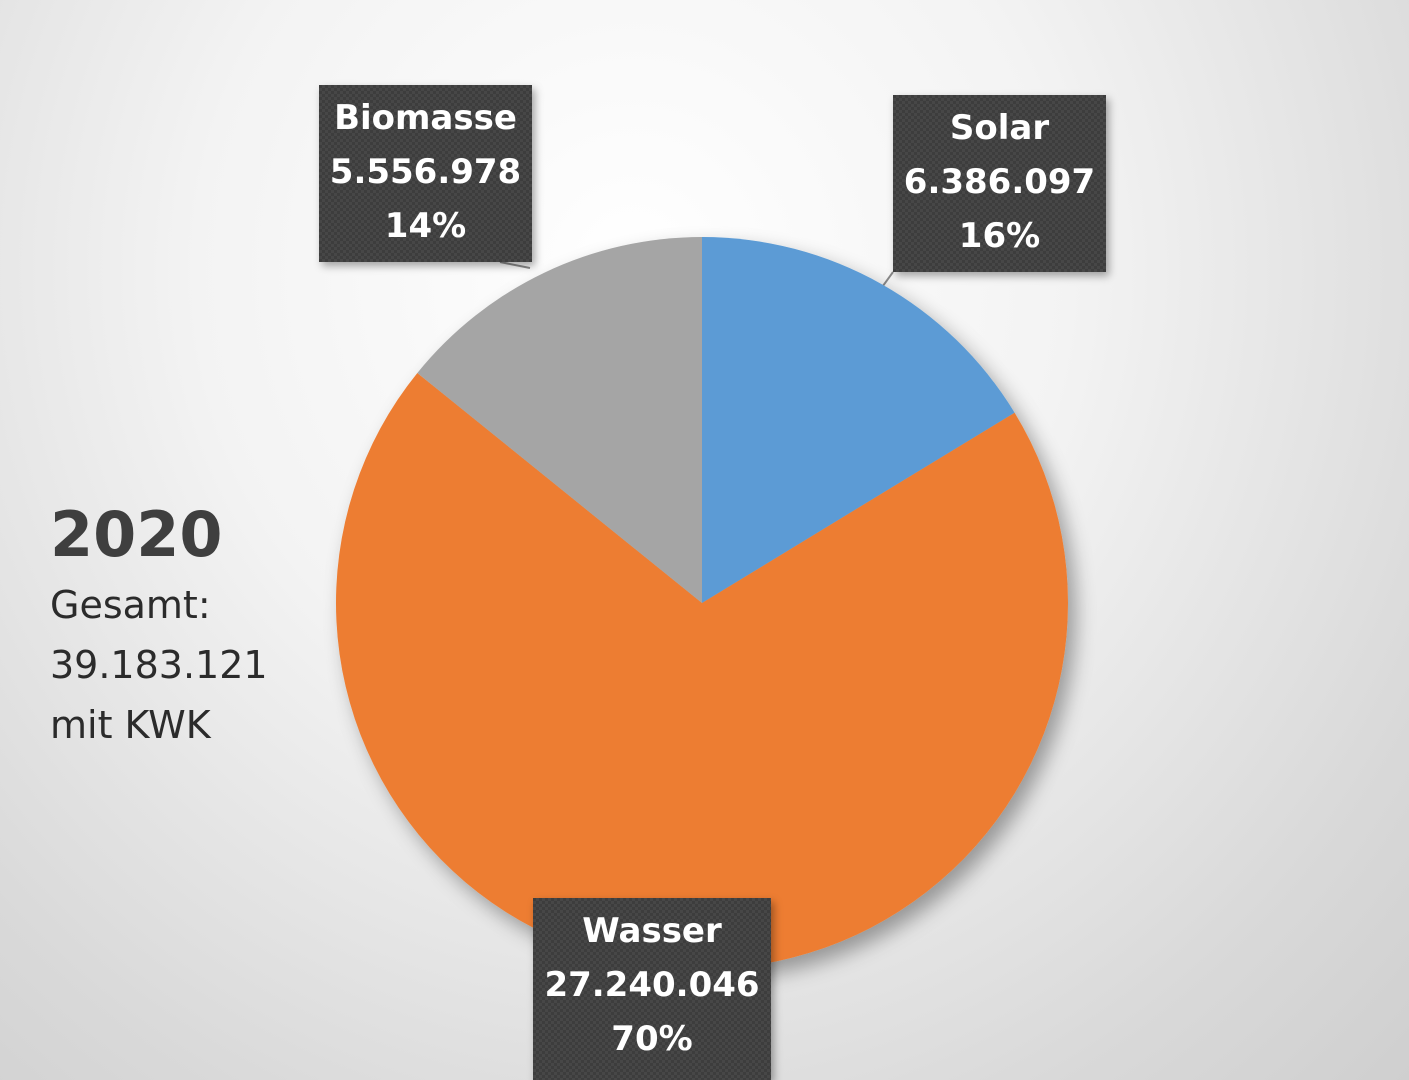 The width and height of the screenshot is (1409, 1080). Describe the element at coordinates (515, 265) in the screenshot. I see `leader-line-biomasse` at that location.